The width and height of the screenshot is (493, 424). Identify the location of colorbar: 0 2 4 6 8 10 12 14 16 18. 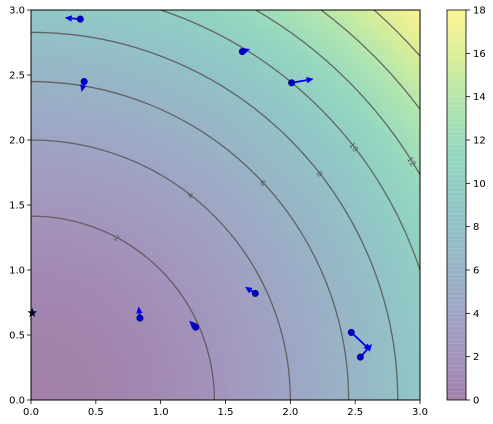
(466, 206).